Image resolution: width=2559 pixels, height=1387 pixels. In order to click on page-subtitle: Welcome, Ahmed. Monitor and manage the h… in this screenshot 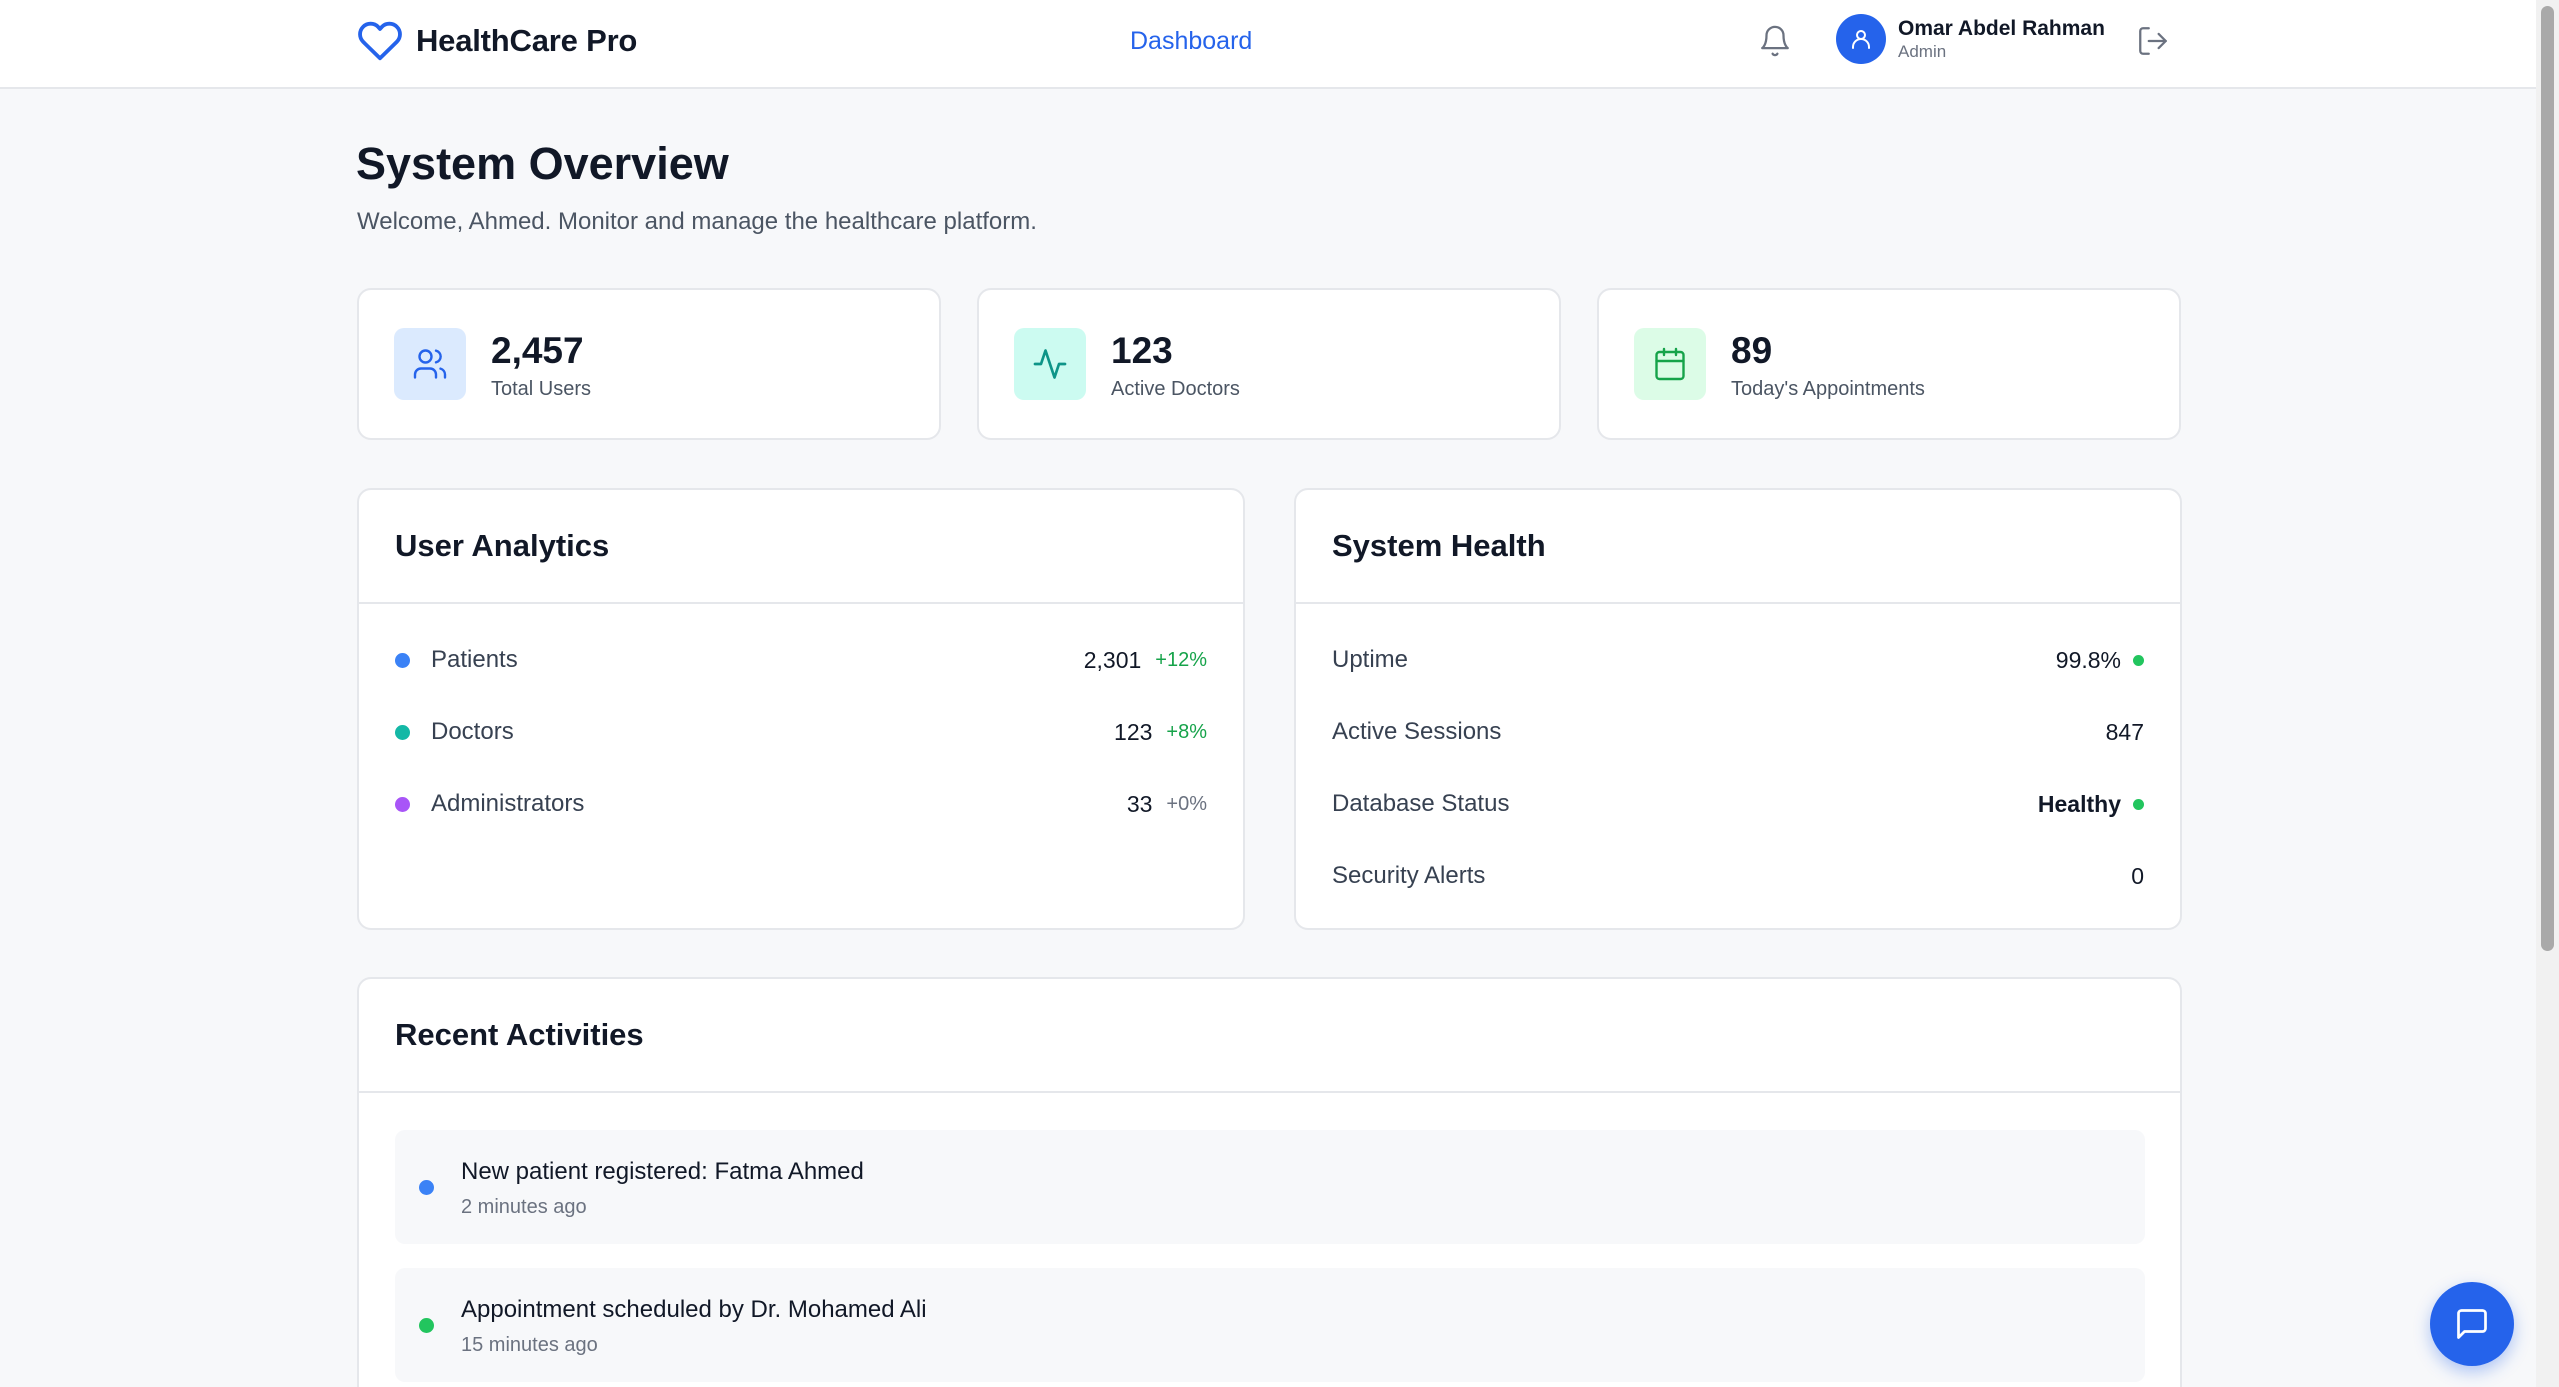, I will do `click(697, 221)`.